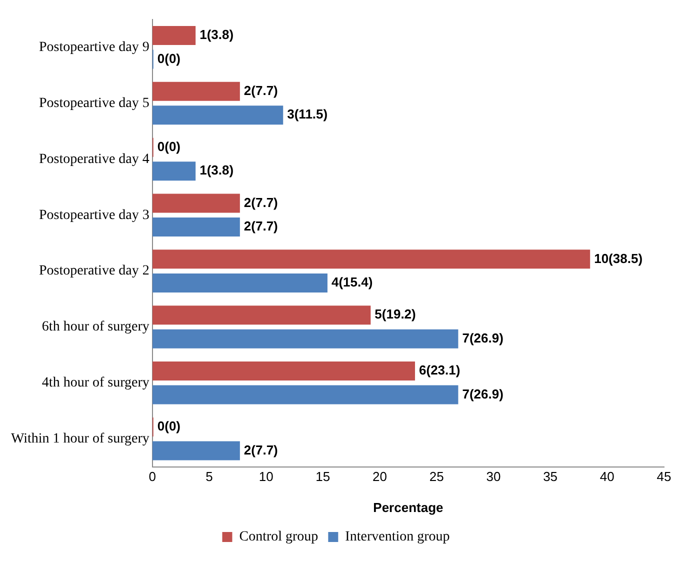 The height and width of the screenshot is (562, 692). Describe the element at coordinates (397, 537) in the screenshot. I see `legend-label: Intervention group` at that location.